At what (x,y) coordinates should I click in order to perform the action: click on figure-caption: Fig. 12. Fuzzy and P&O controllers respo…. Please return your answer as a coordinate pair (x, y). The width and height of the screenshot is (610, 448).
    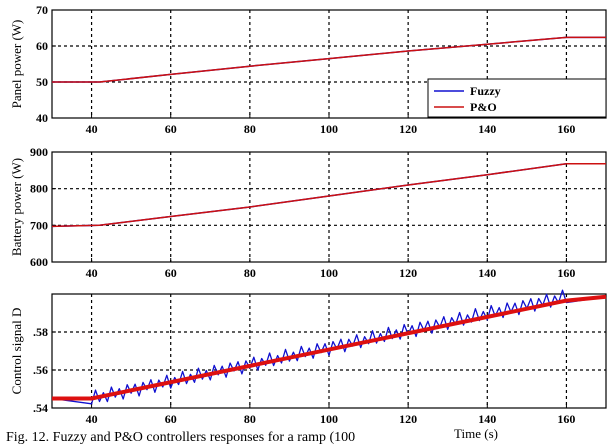
    Looking at the image, I should click on (181, 437).